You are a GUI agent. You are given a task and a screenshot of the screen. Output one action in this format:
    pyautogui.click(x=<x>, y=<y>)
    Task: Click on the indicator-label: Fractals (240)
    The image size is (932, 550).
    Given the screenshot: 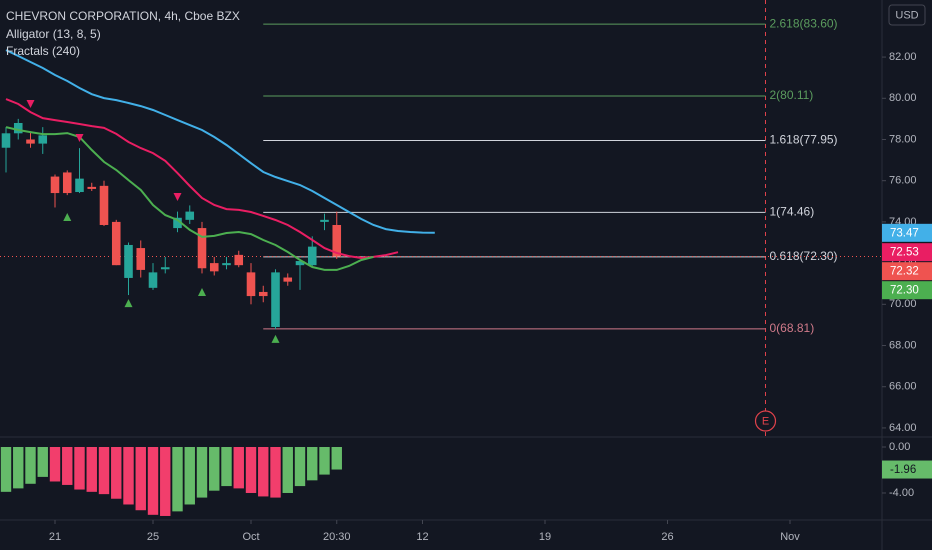 What is the action you would take?
    pyautogui.click(x=43, y=51)
    